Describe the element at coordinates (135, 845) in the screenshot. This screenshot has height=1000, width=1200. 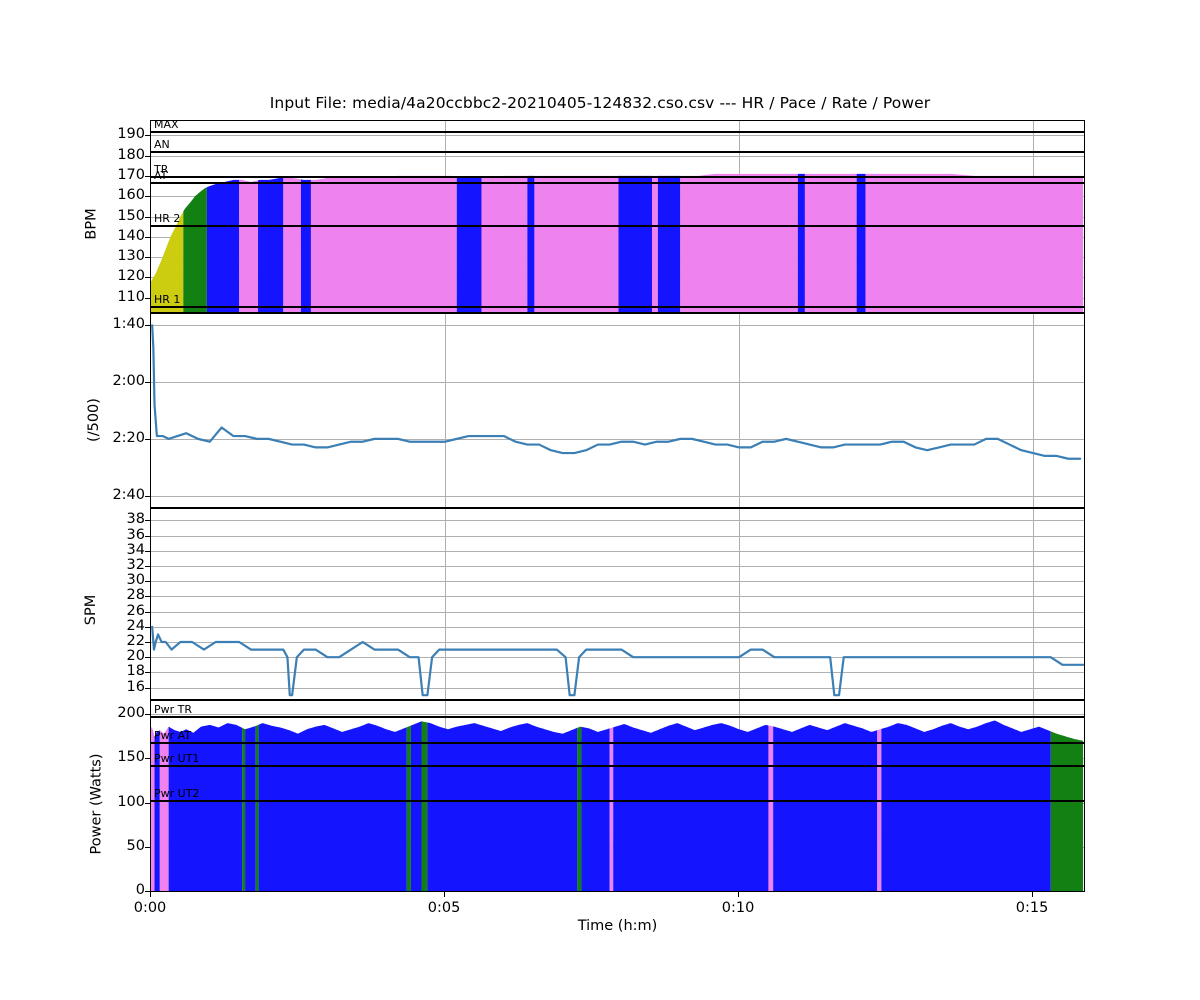
I see `ytick-power-50: 50` at that location.